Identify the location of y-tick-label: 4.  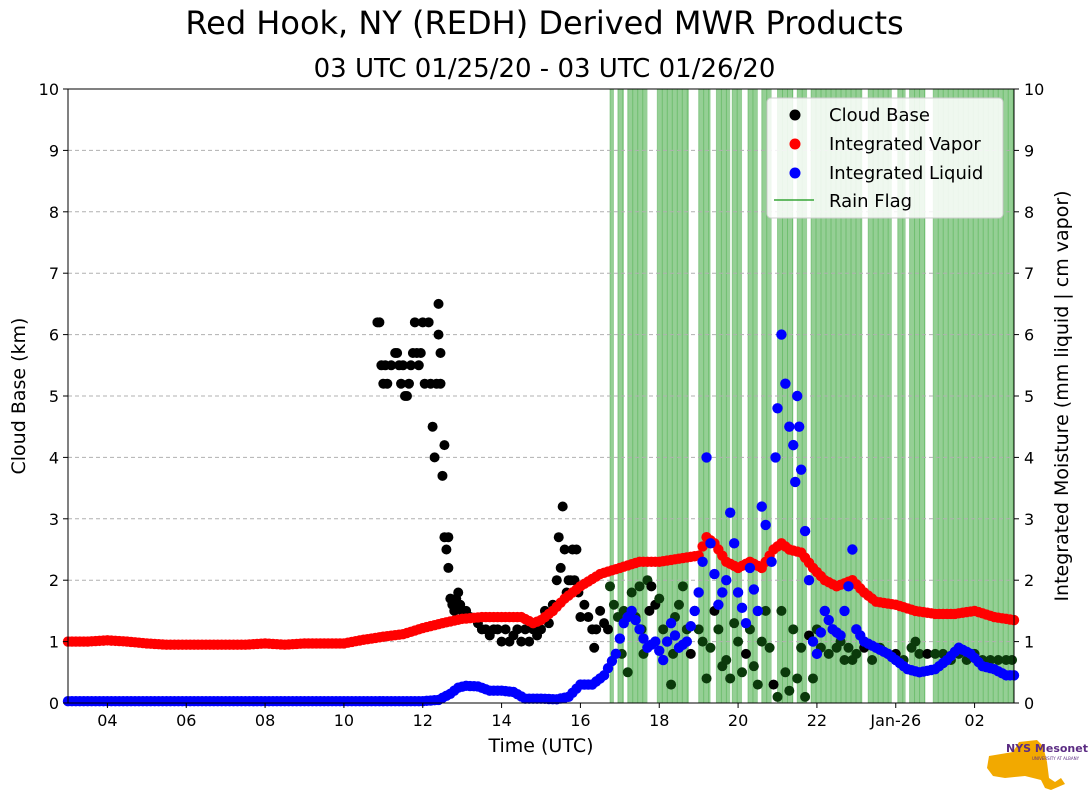
(54, 457).